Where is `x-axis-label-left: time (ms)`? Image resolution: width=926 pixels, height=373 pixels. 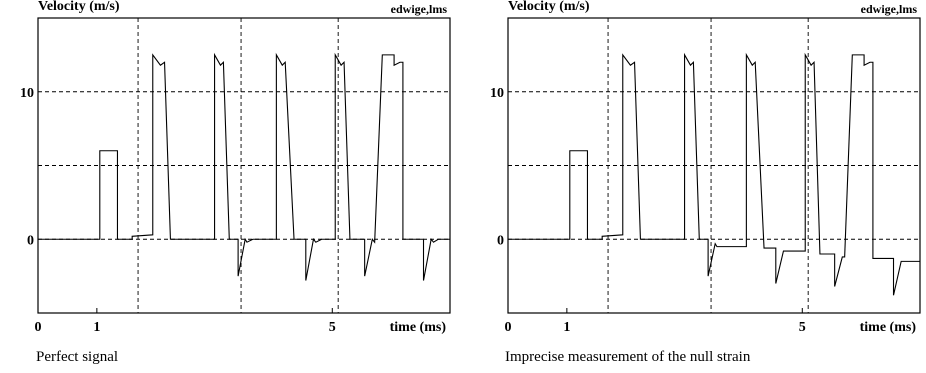
x-axis-label-left: time (ms) is located at coordinates (418, 327).